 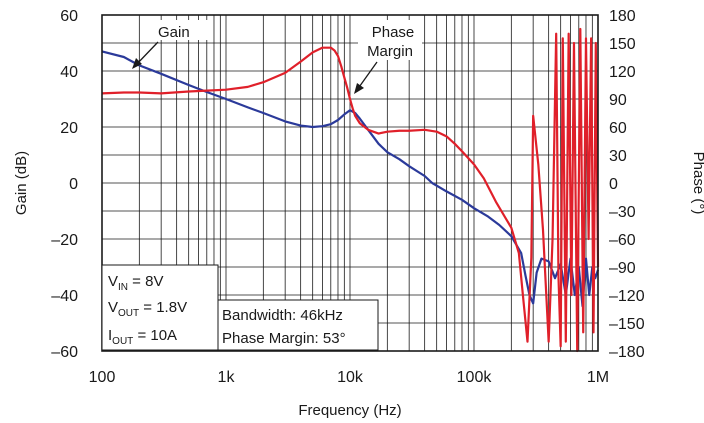 What do you see at coordinates (613, 184) in the screenshot?
I see `y2-tick-label: 0` at bounding box center [613, 184].